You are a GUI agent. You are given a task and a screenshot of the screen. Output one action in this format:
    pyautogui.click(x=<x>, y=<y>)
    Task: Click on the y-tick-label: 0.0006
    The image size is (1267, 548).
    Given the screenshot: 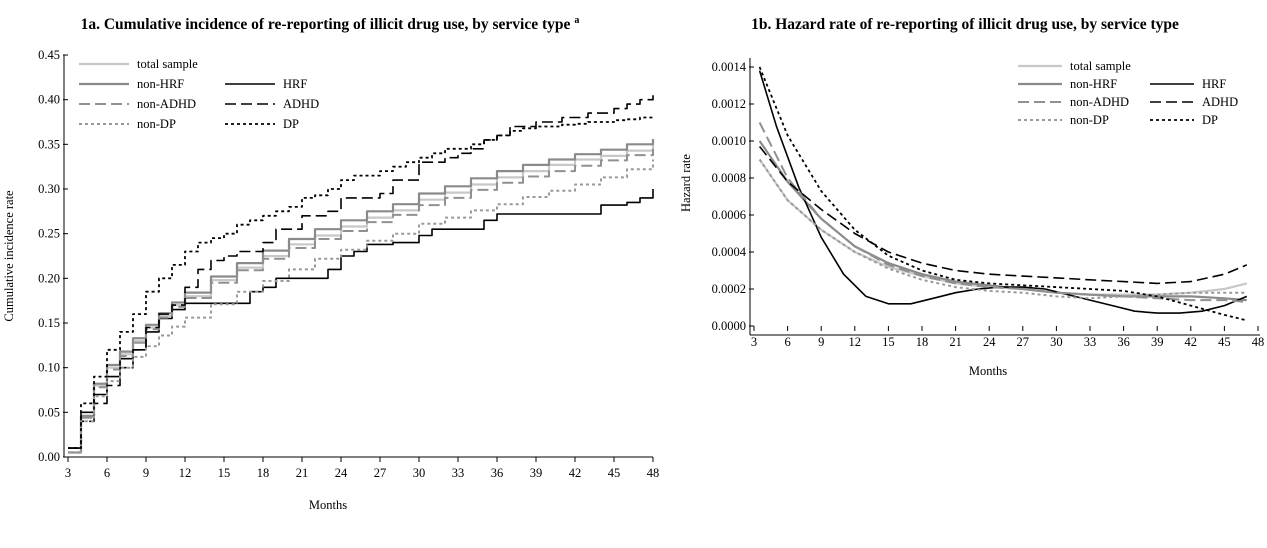 What is the action you would take?
    pyautogui.click(x=729, y=215)
    